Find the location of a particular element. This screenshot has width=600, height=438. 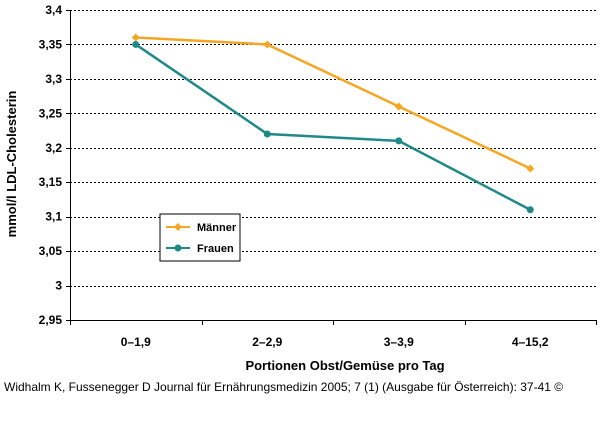

y-tick-label: 3,05 is located at coordinates (51, 251).